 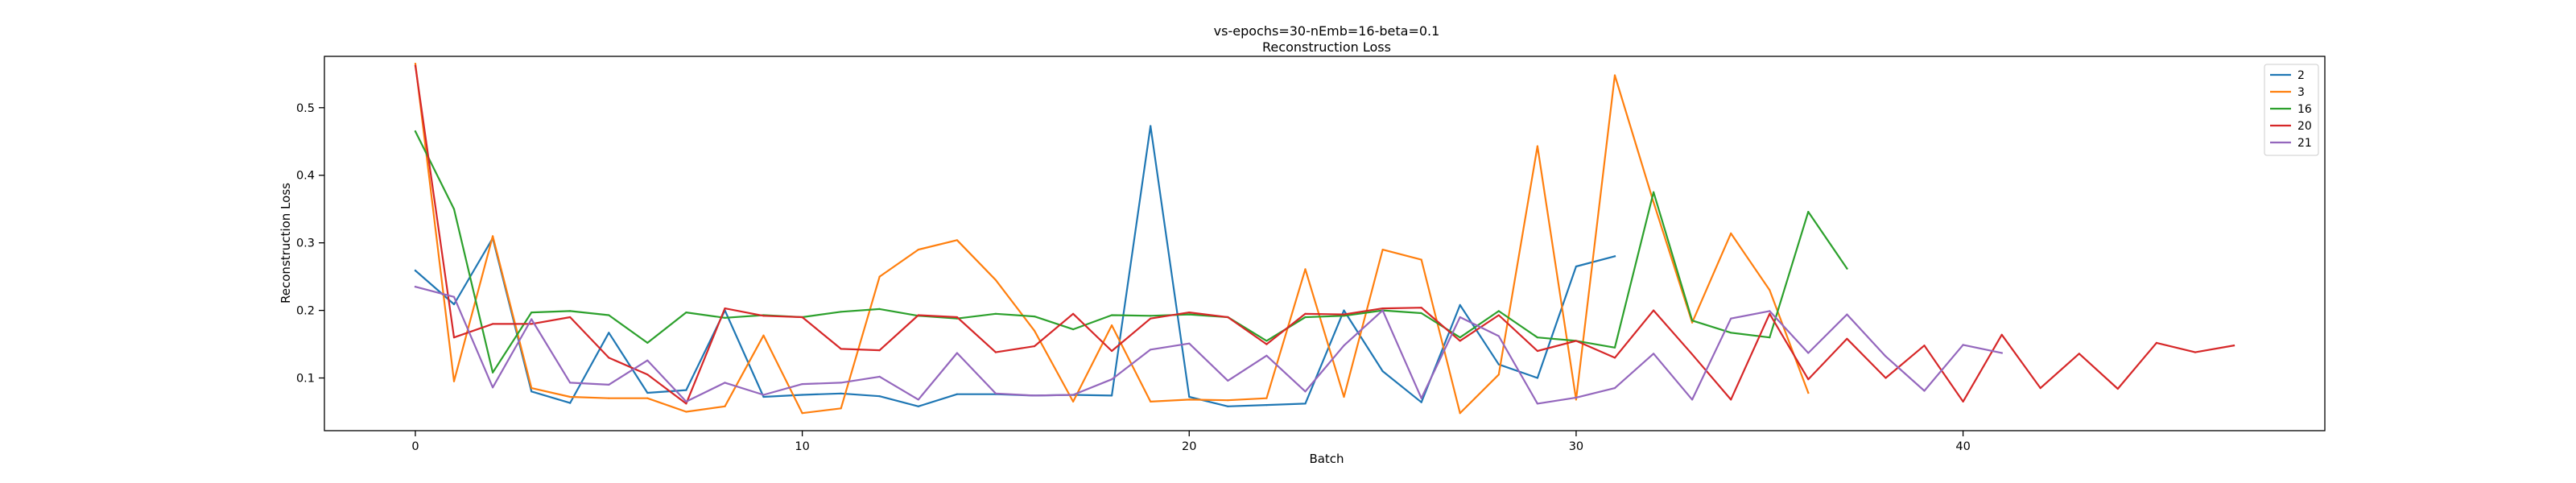 What do you see at coordinates (415, 446) in the screenshot?
I see `x-tick-label: 0` at bounding box center [415, 446].